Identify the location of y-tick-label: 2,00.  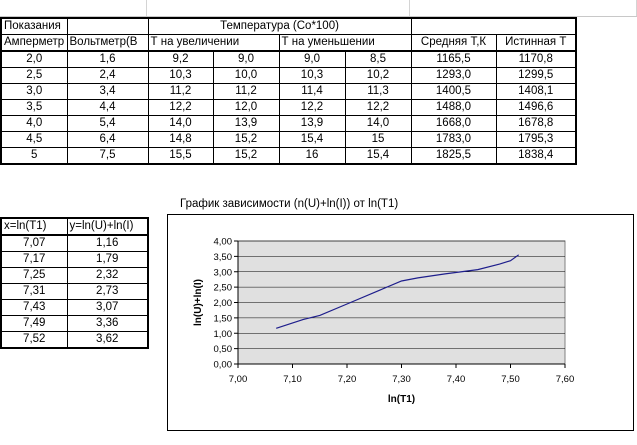
(223, 303).